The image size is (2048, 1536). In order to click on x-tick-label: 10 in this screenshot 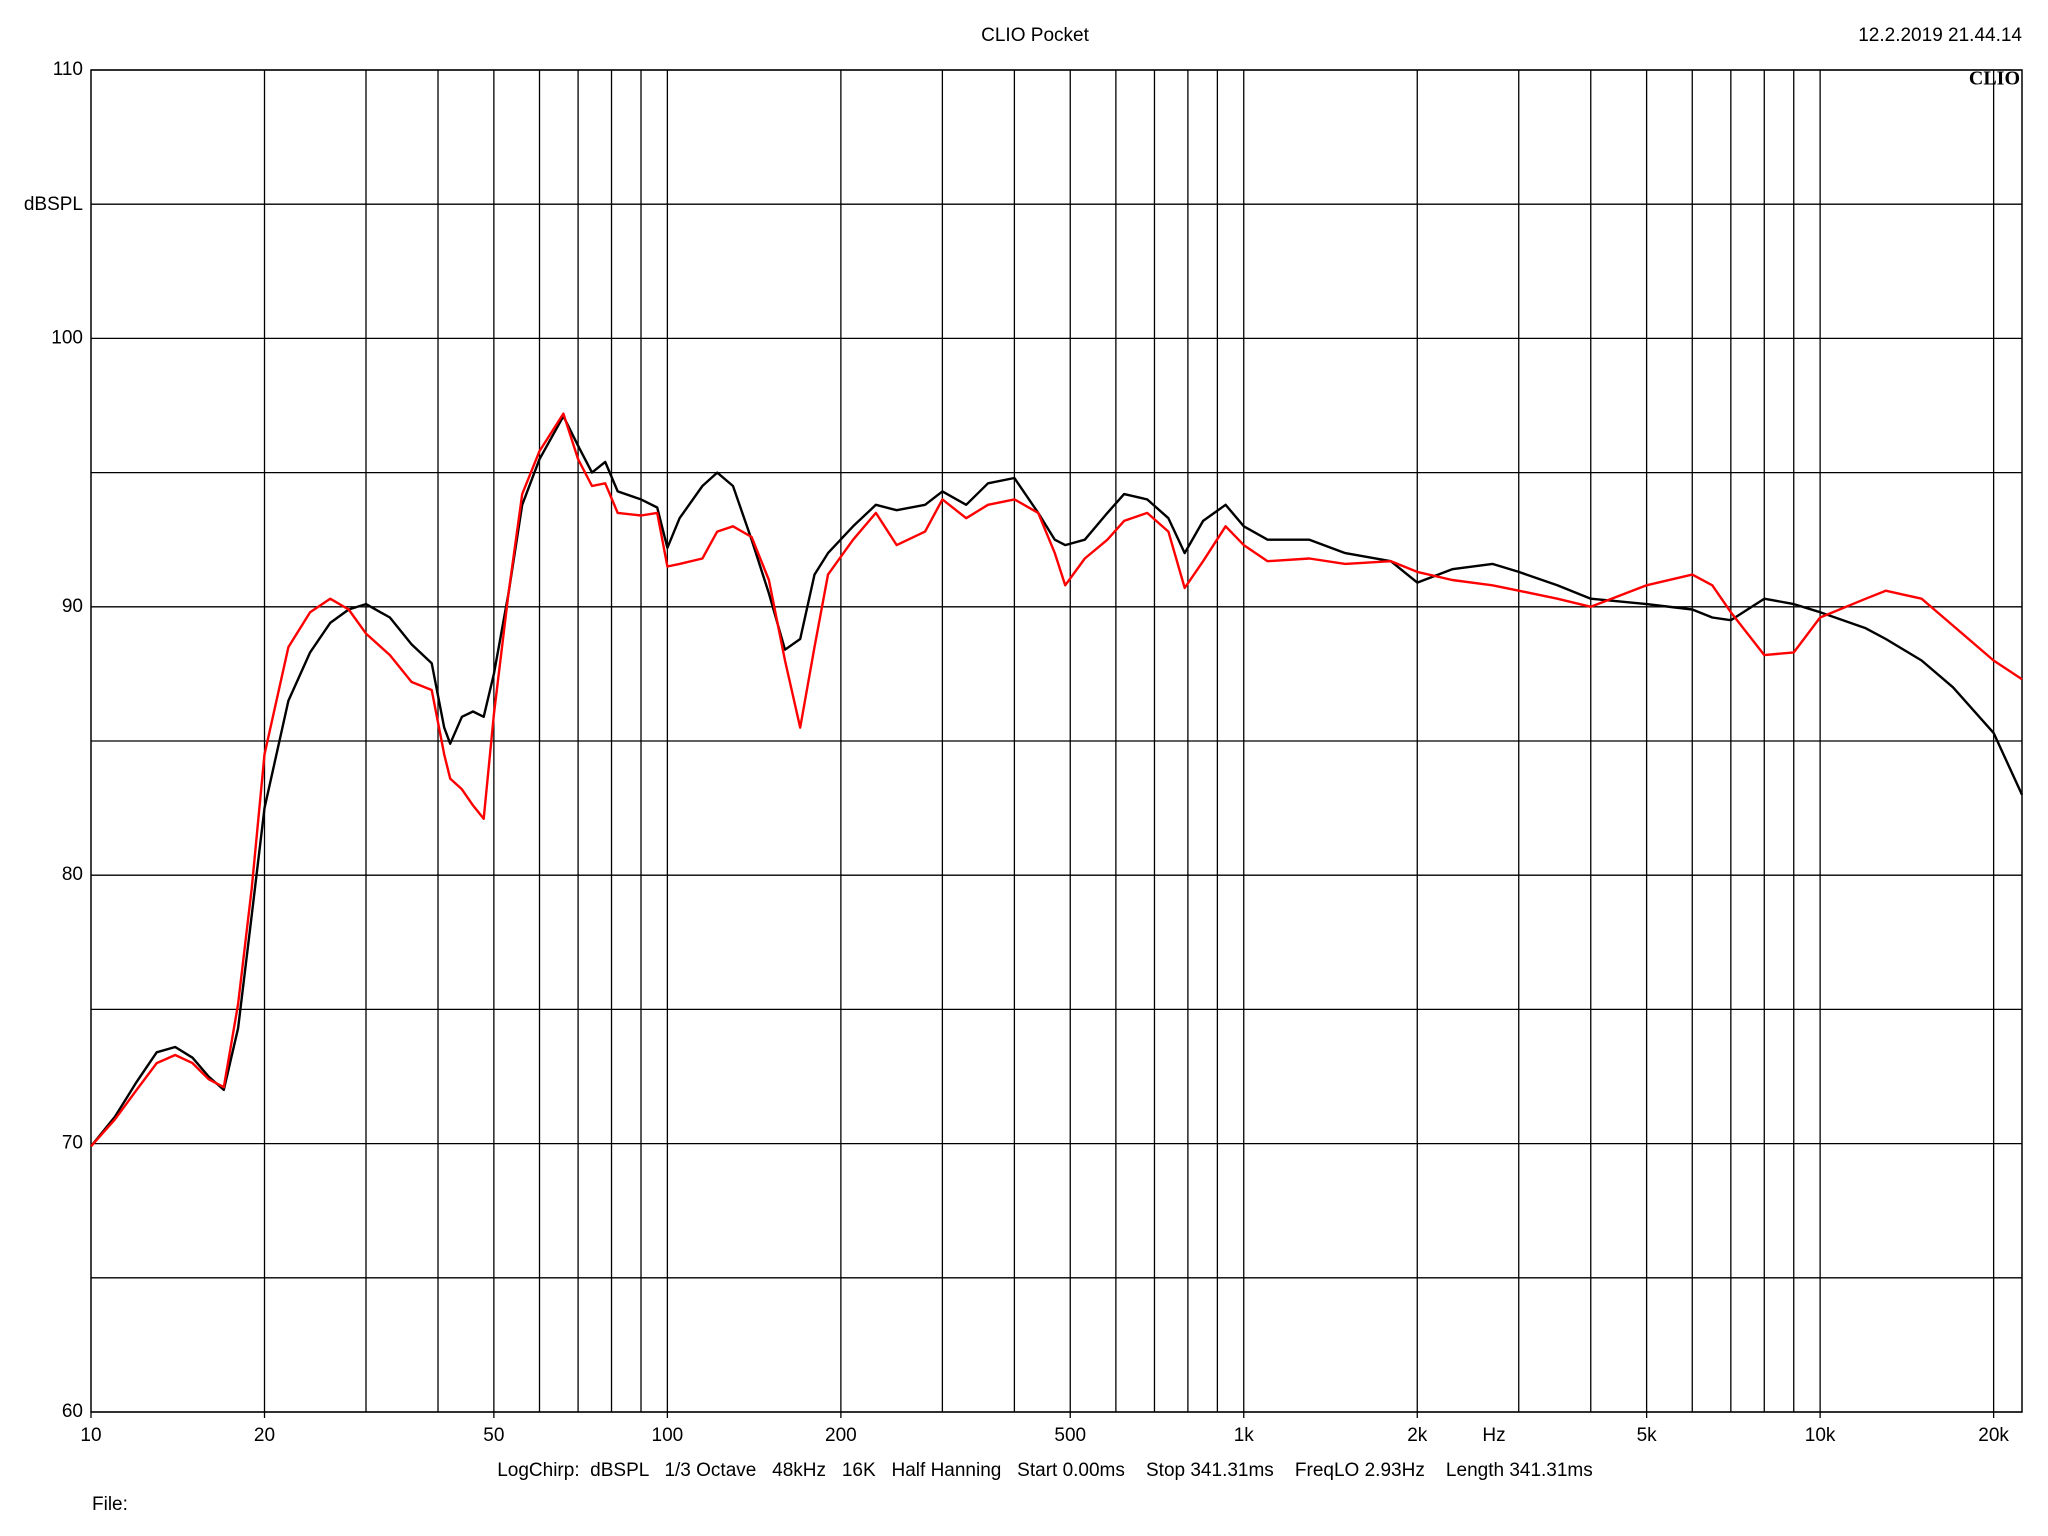, I will do `click(90, 1435)`.